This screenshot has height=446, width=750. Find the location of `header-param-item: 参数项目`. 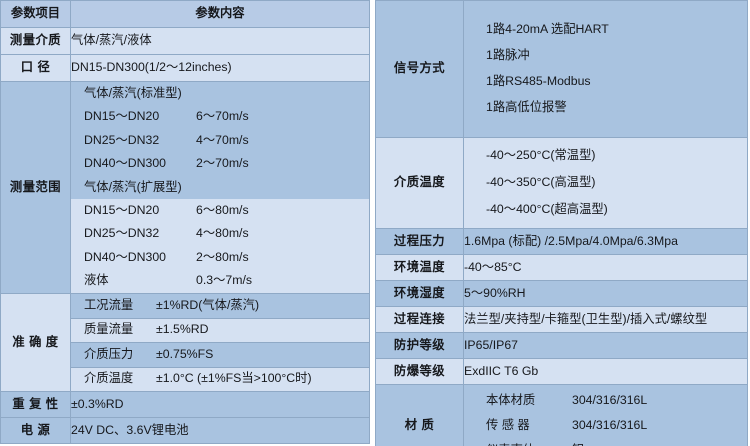

header-param-item: 参数项目 is located at coordinates (35, 14).